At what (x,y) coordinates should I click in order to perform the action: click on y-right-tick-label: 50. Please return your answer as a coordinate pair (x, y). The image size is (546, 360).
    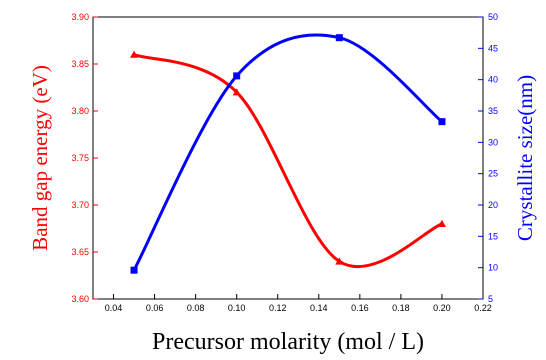
    Looking at the image, I should click on (493, 17).